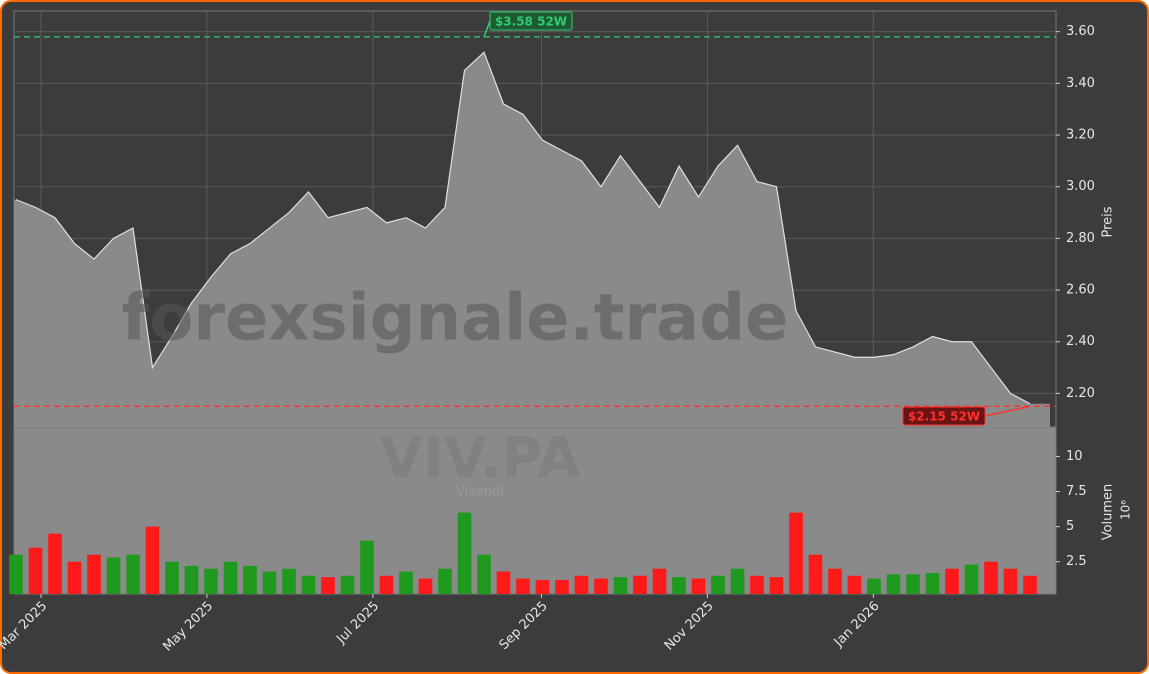 The height and width of the screenshot is (674, 1149). What do you see at coordinates (1108, 221) in the screenshot?
I see `price-axis-label: Preis` at bounding box center [1108, 221].